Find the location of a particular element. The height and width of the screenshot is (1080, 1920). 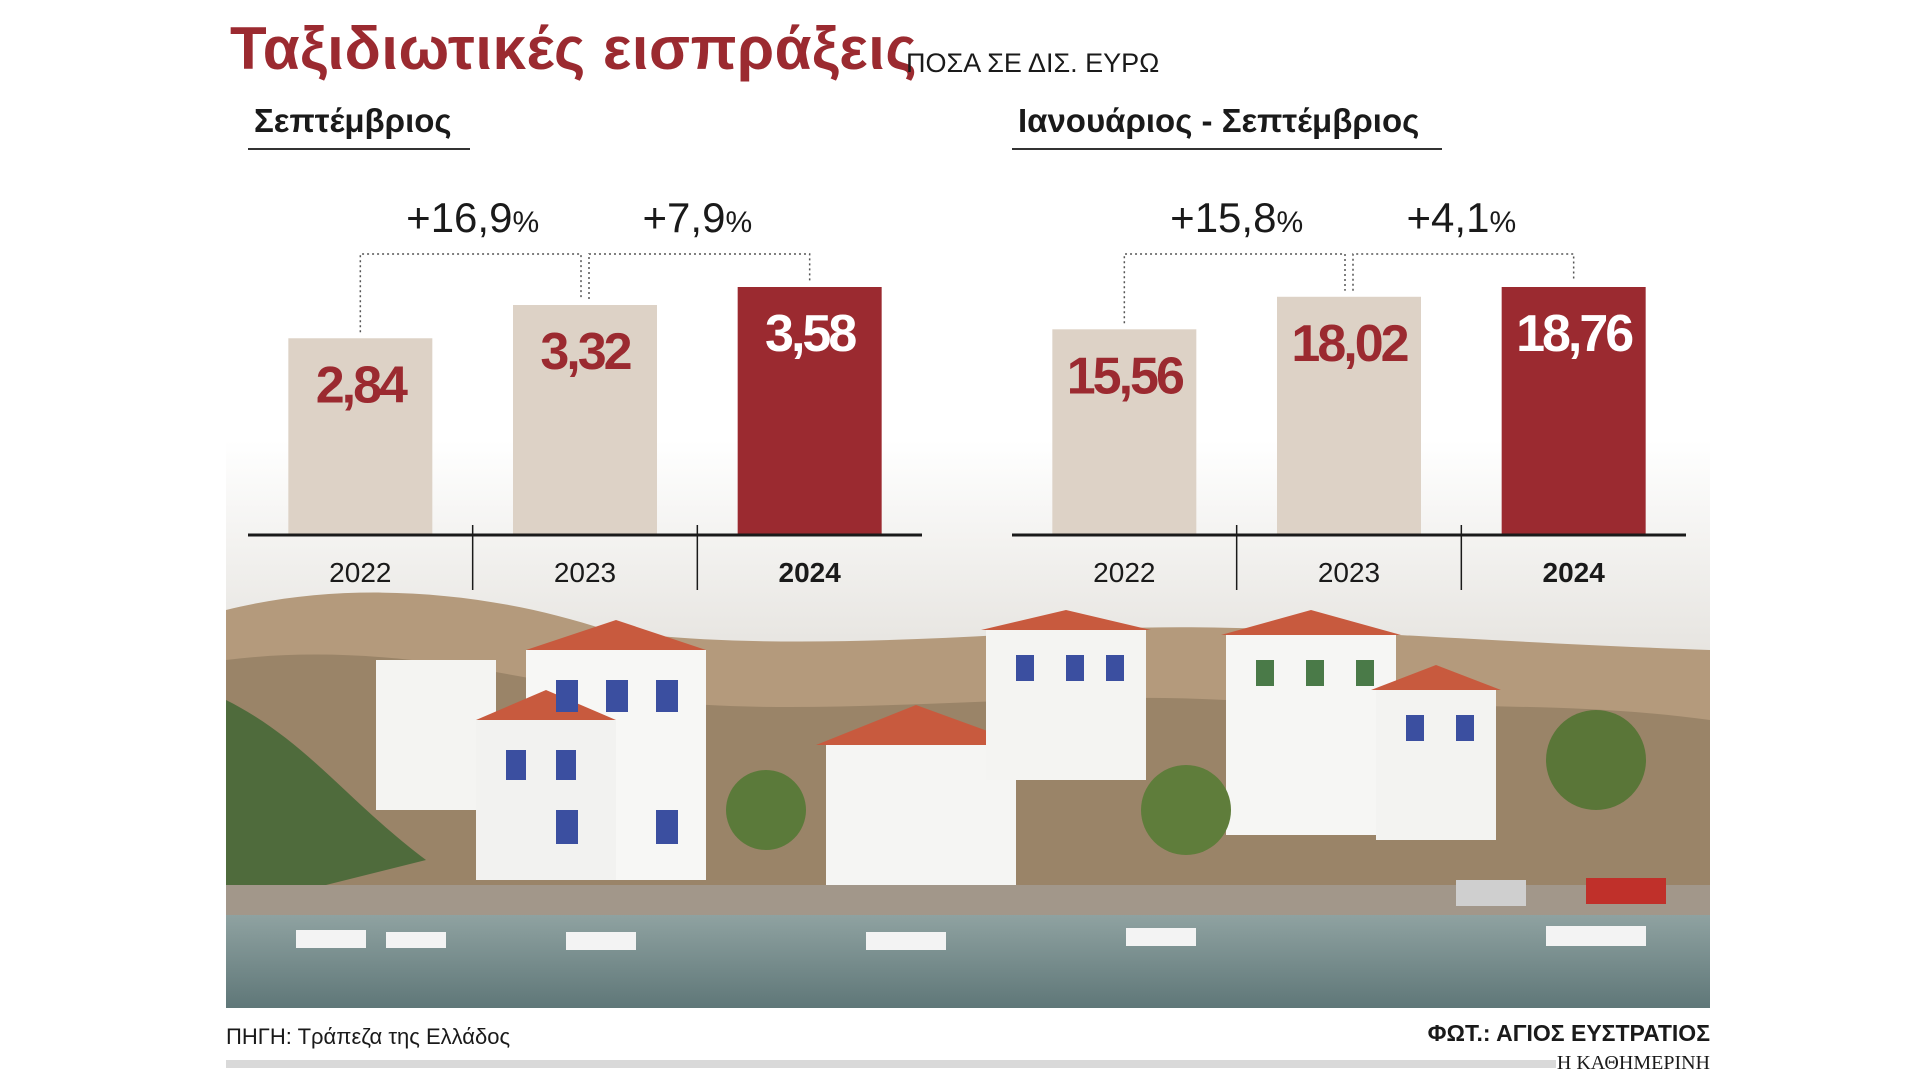

panel-title: Ιανουάριος - Σεπτέμβριος is located at coordinates (1219, 120).